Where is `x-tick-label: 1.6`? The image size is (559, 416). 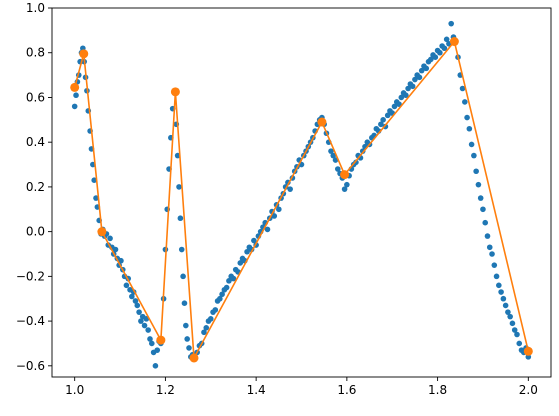
x-tick-label: 1.6 is located at coordinates (346, 390).